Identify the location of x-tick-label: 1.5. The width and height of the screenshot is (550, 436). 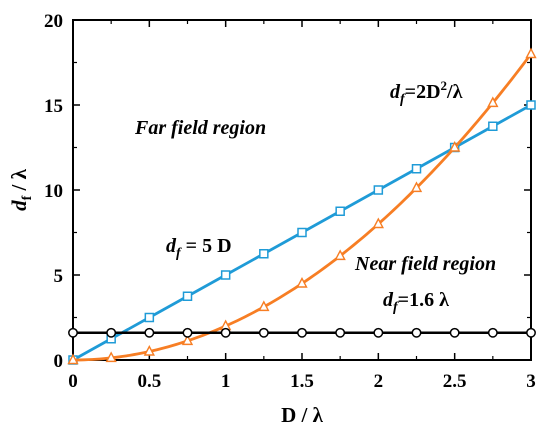
(302, 381).